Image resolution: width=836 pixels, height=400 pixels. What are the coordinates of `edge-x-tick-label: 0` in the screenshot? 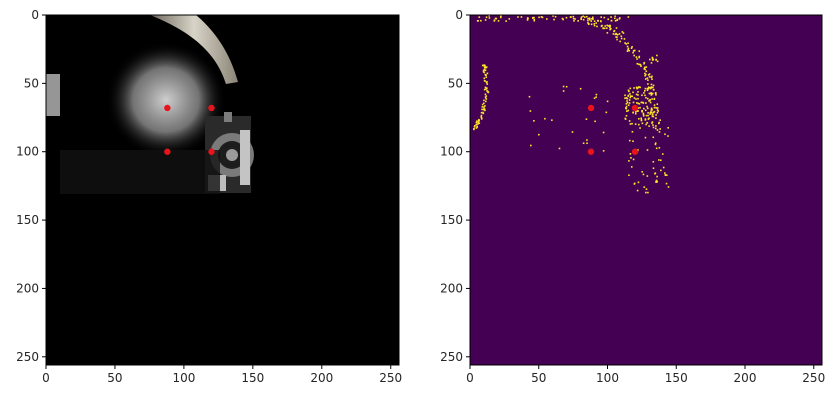 It's located at (470, 378).